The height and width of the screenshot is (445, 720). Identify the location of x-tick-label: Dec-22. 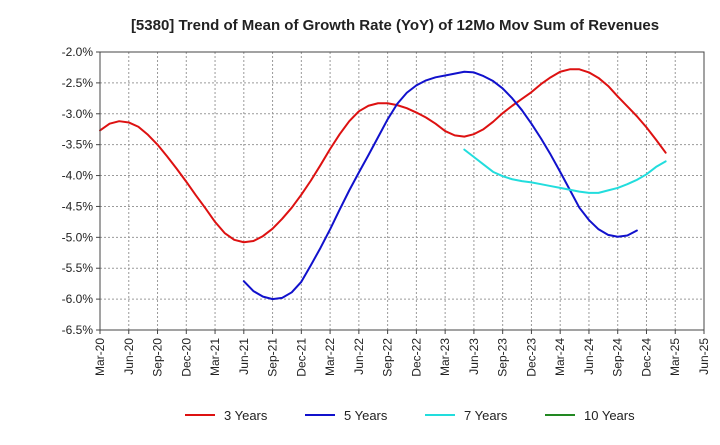
(416, 357).